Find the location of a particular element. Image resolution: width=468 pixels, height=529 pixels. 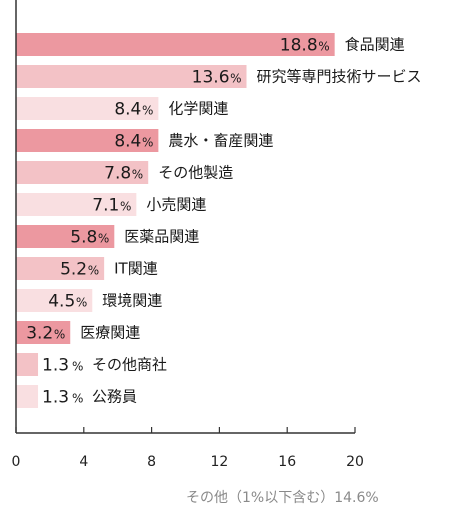

bar-value-label: 7.8 is located at coordinates (117, 174).